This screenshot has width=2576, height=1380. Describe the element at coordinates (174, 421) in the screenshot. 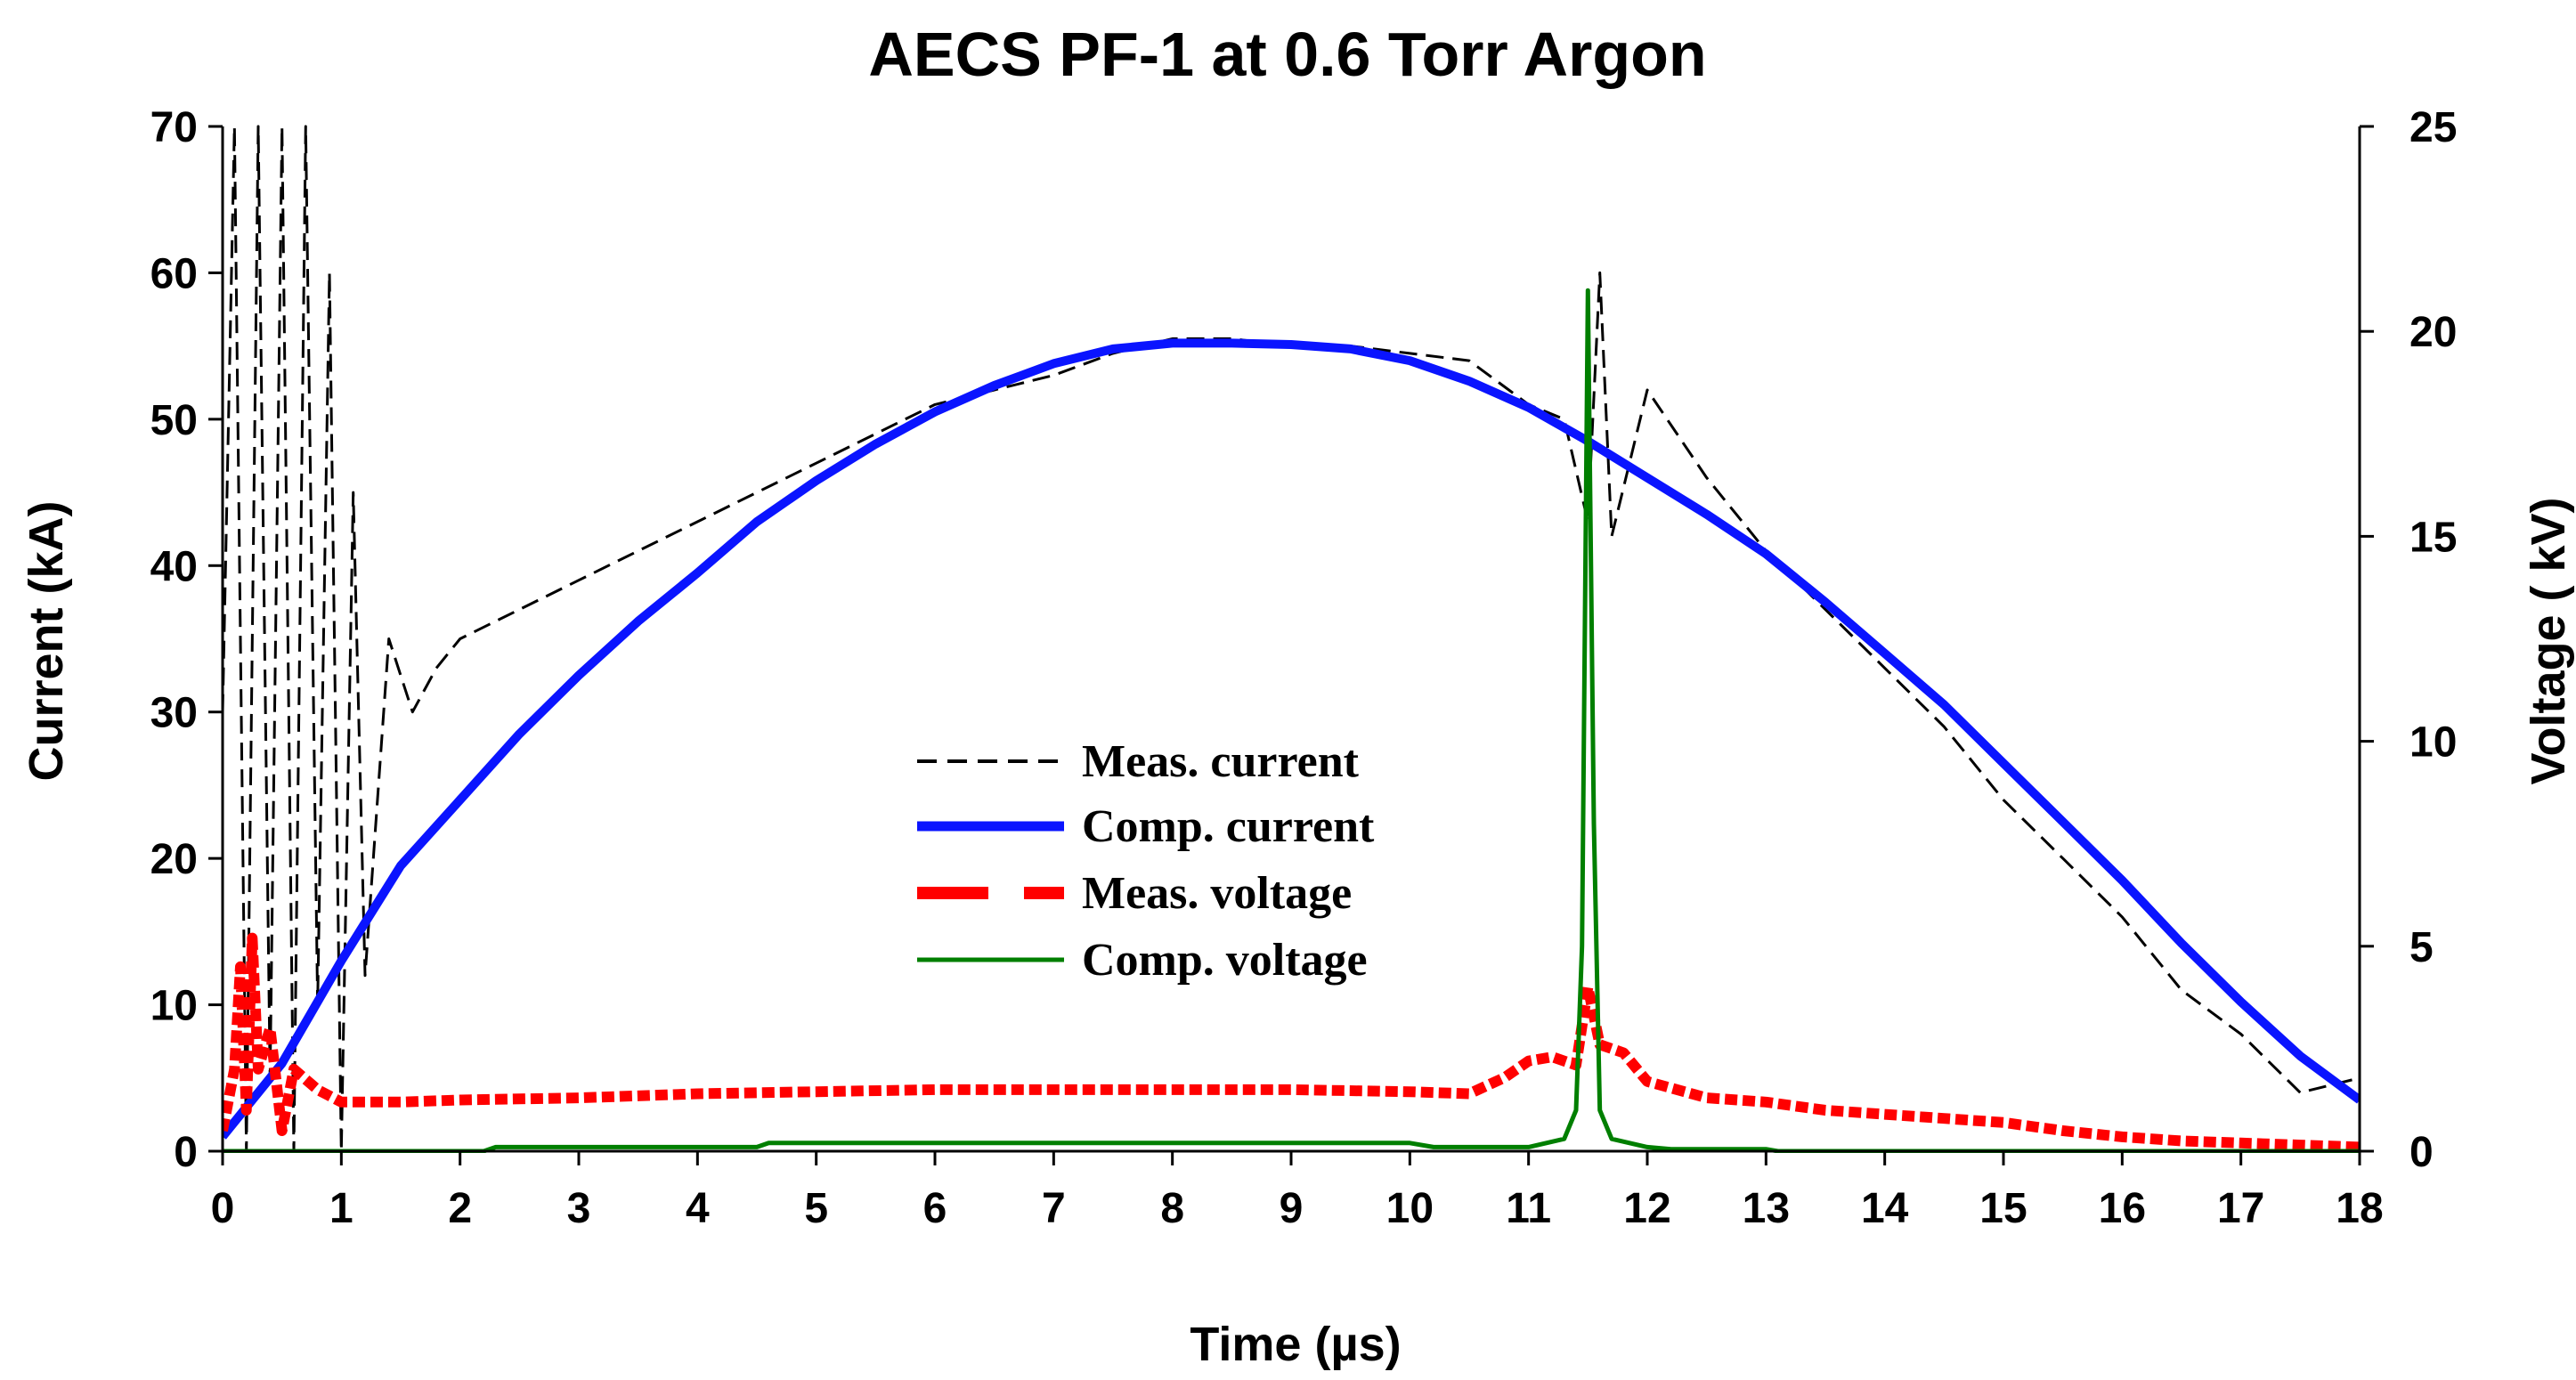

I see `y-tick-label: 50` at that location.